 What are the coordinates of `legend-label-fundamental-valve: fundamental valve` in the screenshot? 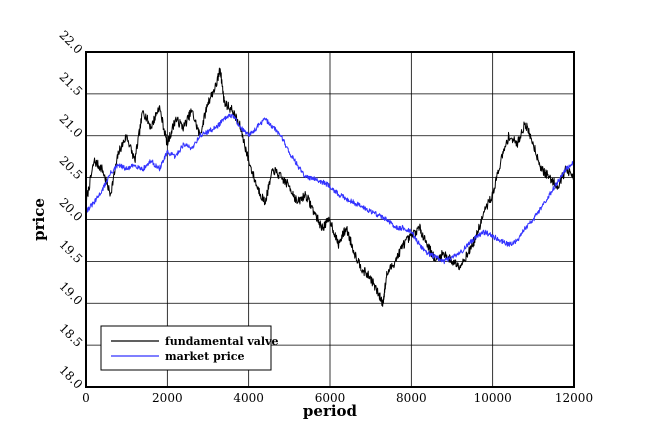 It's located at (222, 341).